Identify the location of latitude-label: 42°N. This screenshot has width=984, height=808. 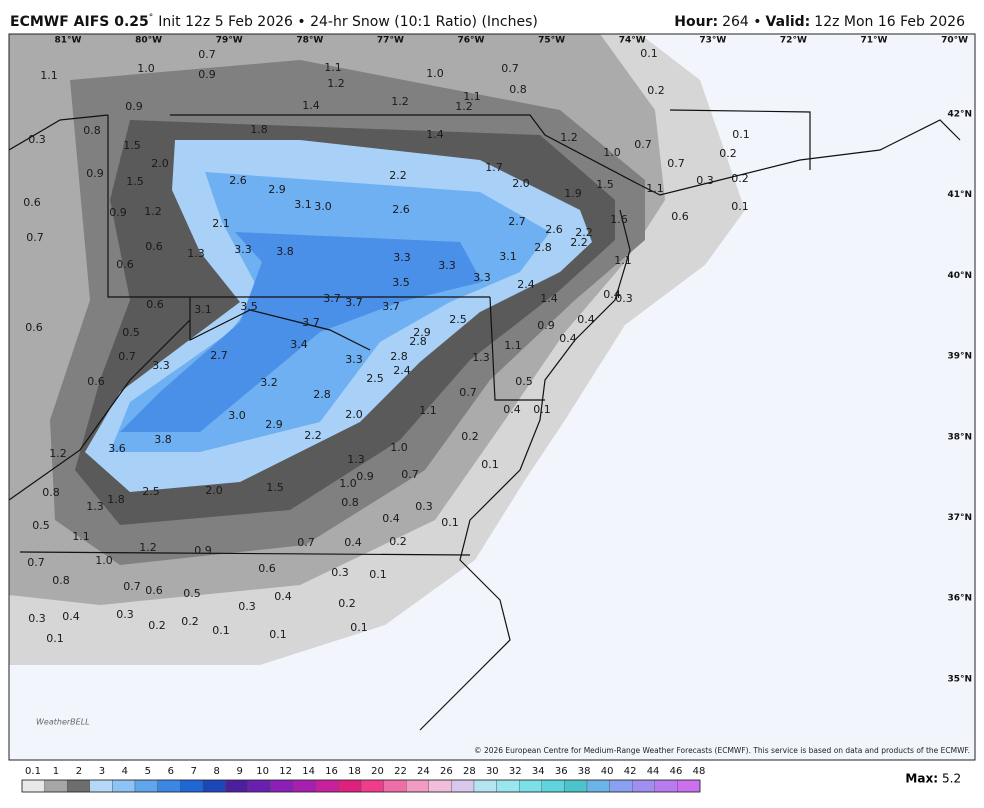
(959, 115).